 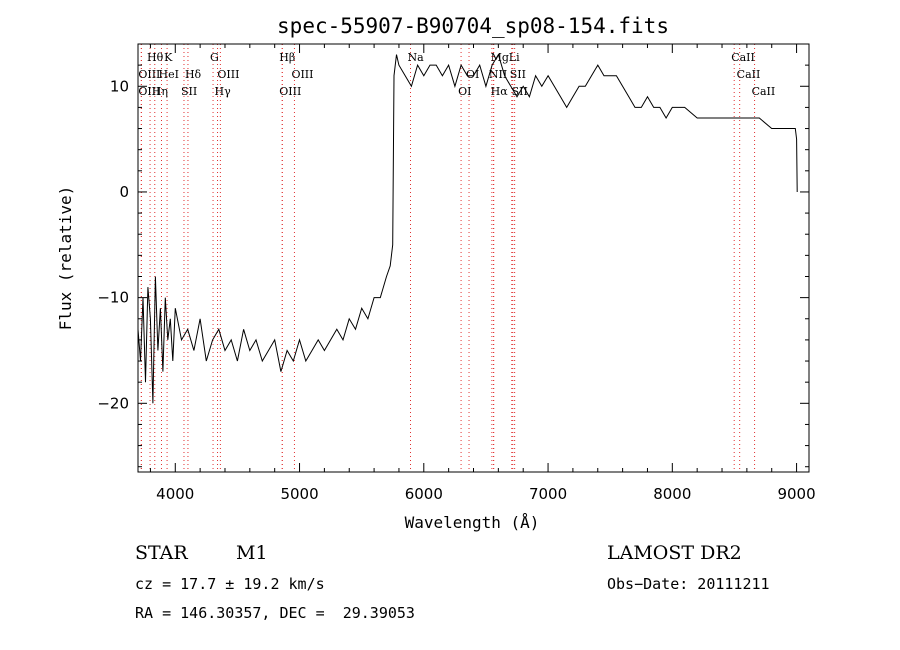 I want to click on line-label-16: CaII, so click(x=749, y=74).